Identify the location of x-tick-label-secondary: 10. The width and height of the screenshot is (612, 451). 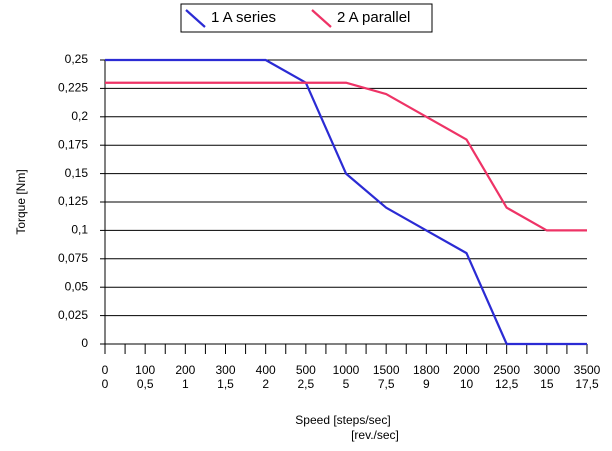
(467, 384).